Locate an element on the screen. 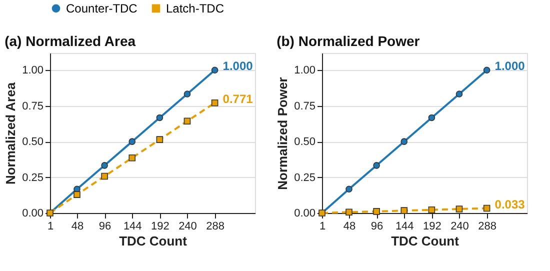 Image resolution: width=550 pixels, height=271 pixels. data-label: 0.771 is located at coordinates (238, 99).